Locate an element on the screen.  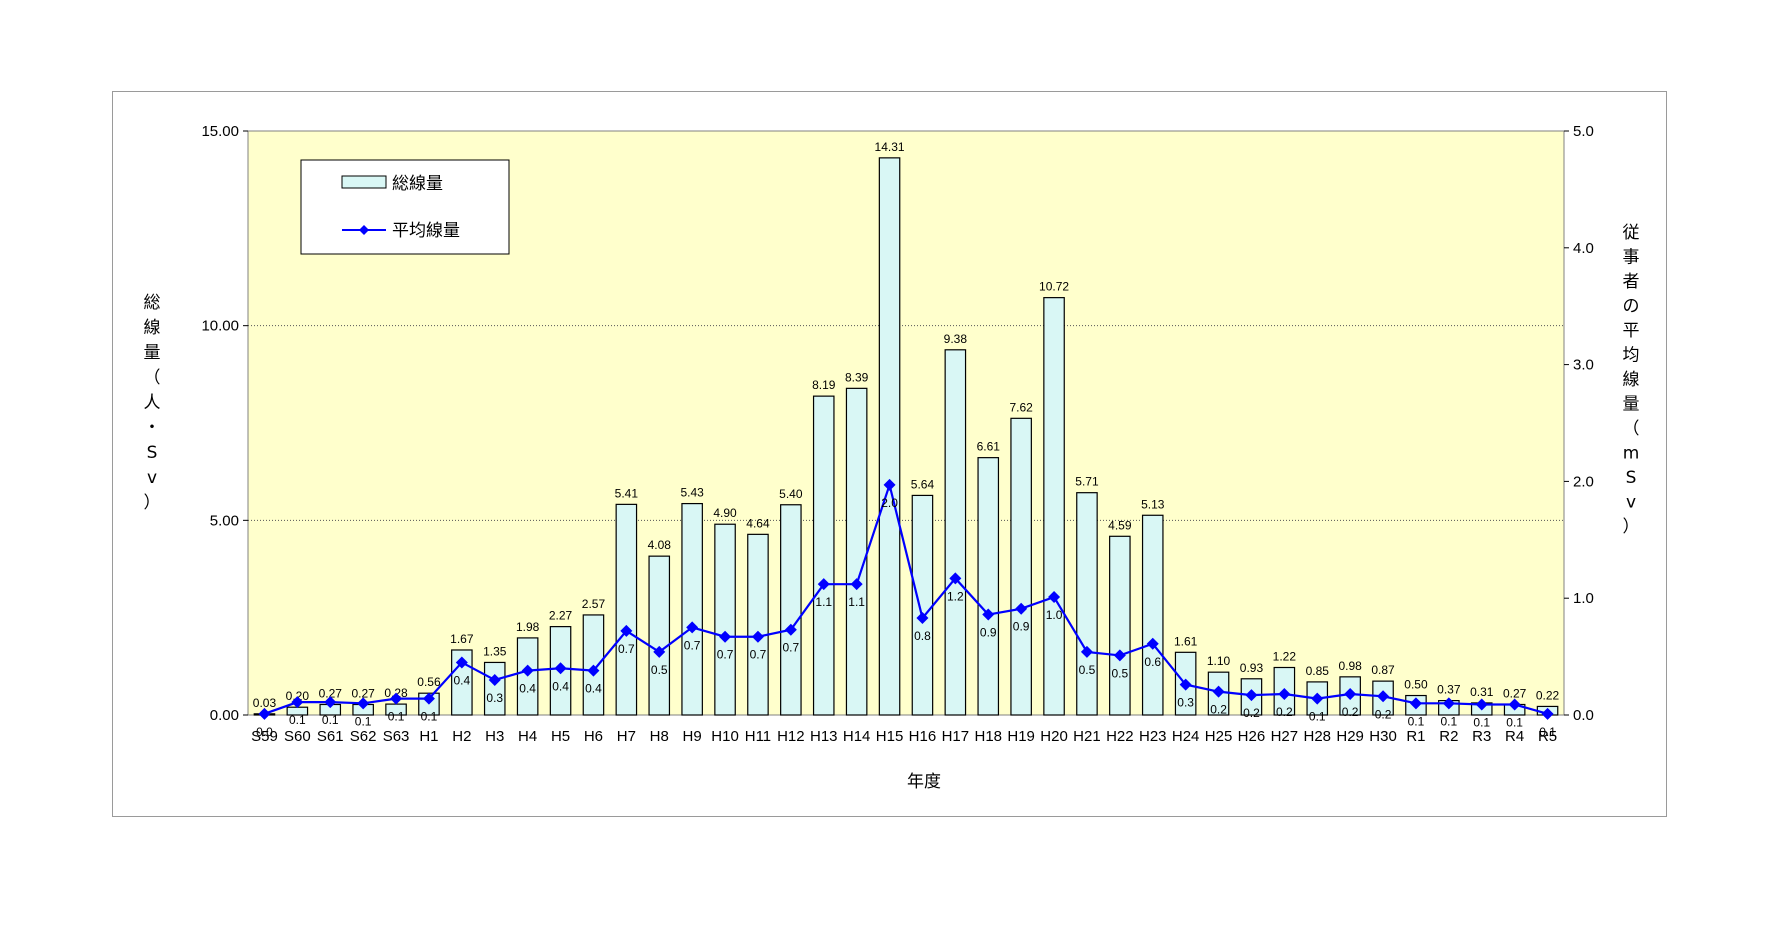
x-axis-title: 年度 is located at coordinates (924, 782).